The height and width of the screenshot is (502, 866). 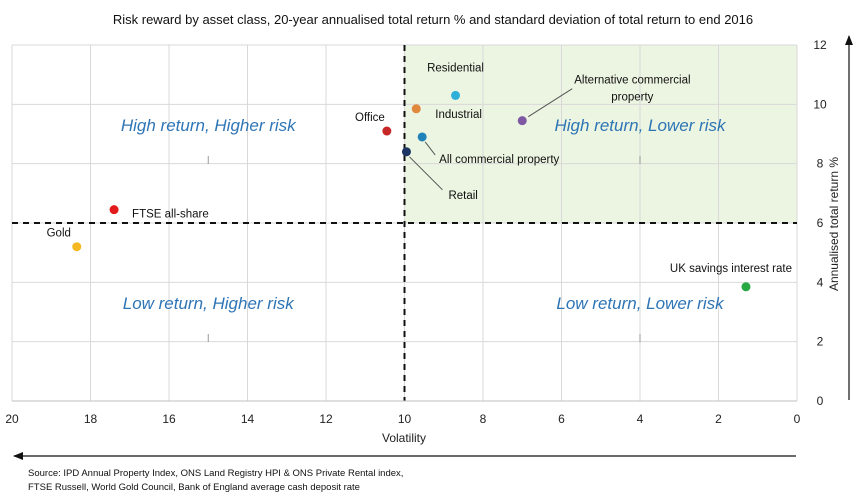 I want to click on y-axis-label: Annualised total return %, so click(x=834, y=224).